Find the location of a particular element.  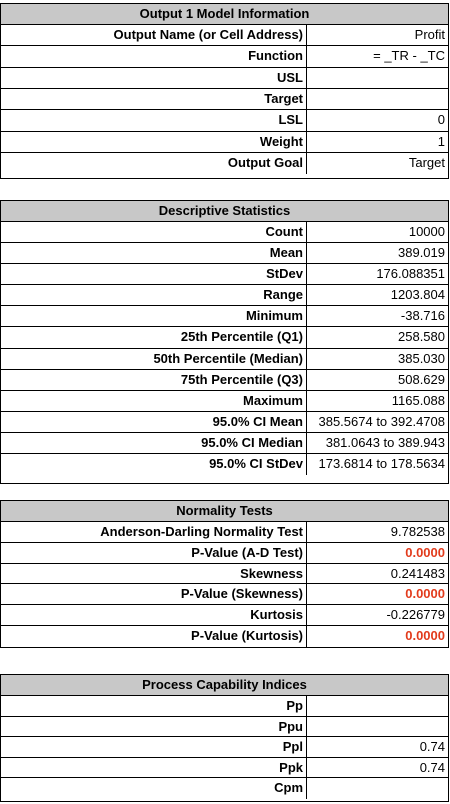

row-label: Ppk is located at coordinates (154, 767).